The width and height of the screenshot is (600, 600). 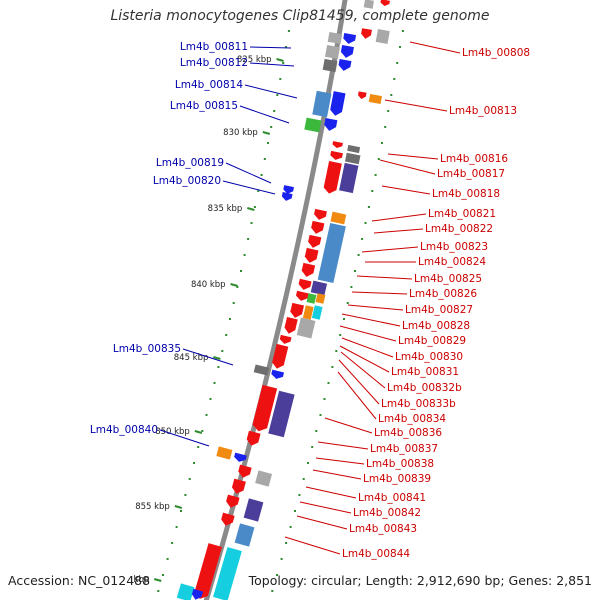 I want to click on gene-label-left: Lm4b_00815, so click(x=204, y=106).